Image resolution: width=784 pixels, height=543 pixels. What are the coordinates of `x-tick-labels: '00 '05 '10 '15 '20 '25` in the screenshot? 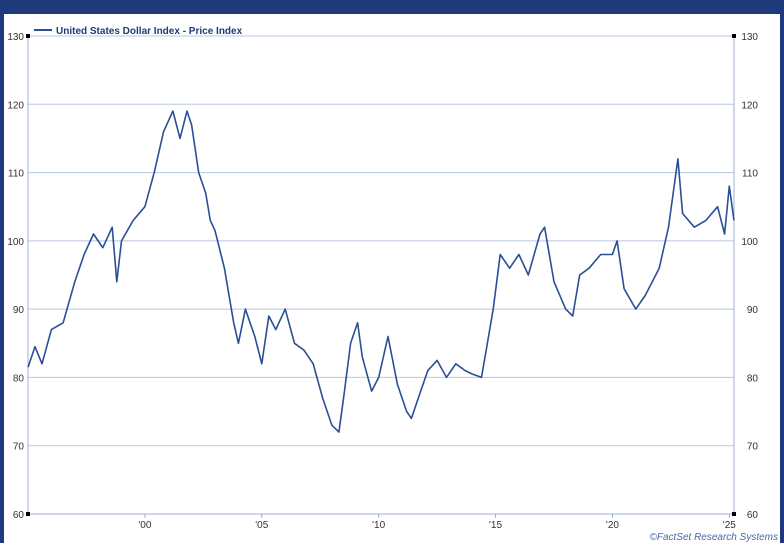 It's located at (437, 522).